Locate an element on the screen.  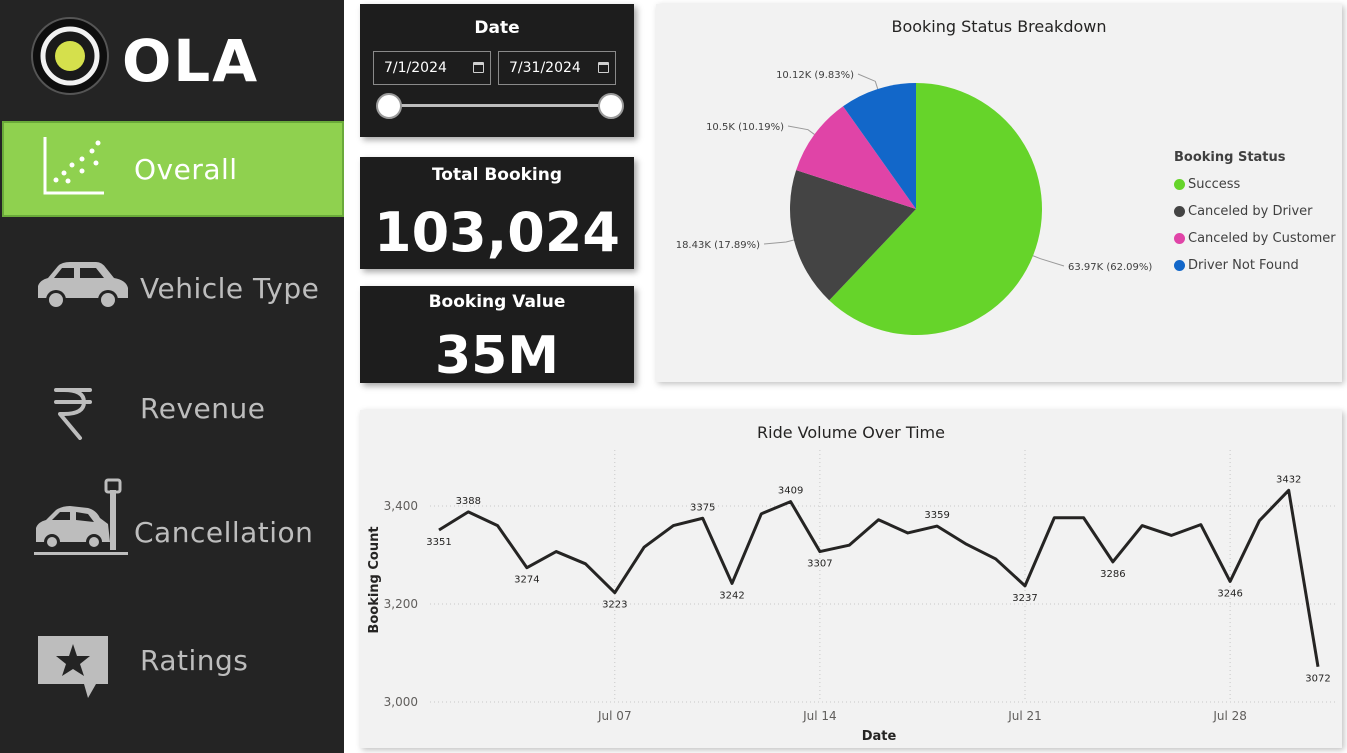
line-data-label: 3359 is located at coordinates (936, 515).